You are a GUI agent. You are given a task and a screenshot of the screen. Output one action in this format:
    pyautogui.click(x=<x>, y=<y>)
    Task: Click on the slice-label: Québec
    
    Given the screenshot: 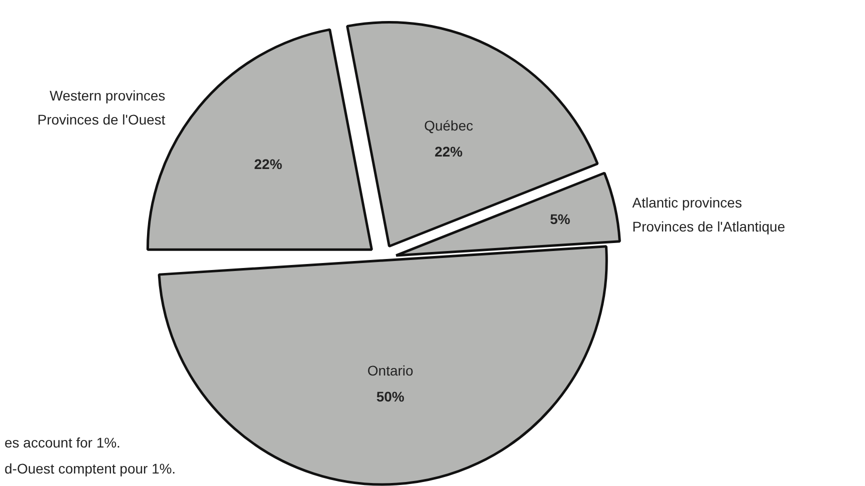 What is the action you would take?
    pyautogui.click(x=449, y=125)
    